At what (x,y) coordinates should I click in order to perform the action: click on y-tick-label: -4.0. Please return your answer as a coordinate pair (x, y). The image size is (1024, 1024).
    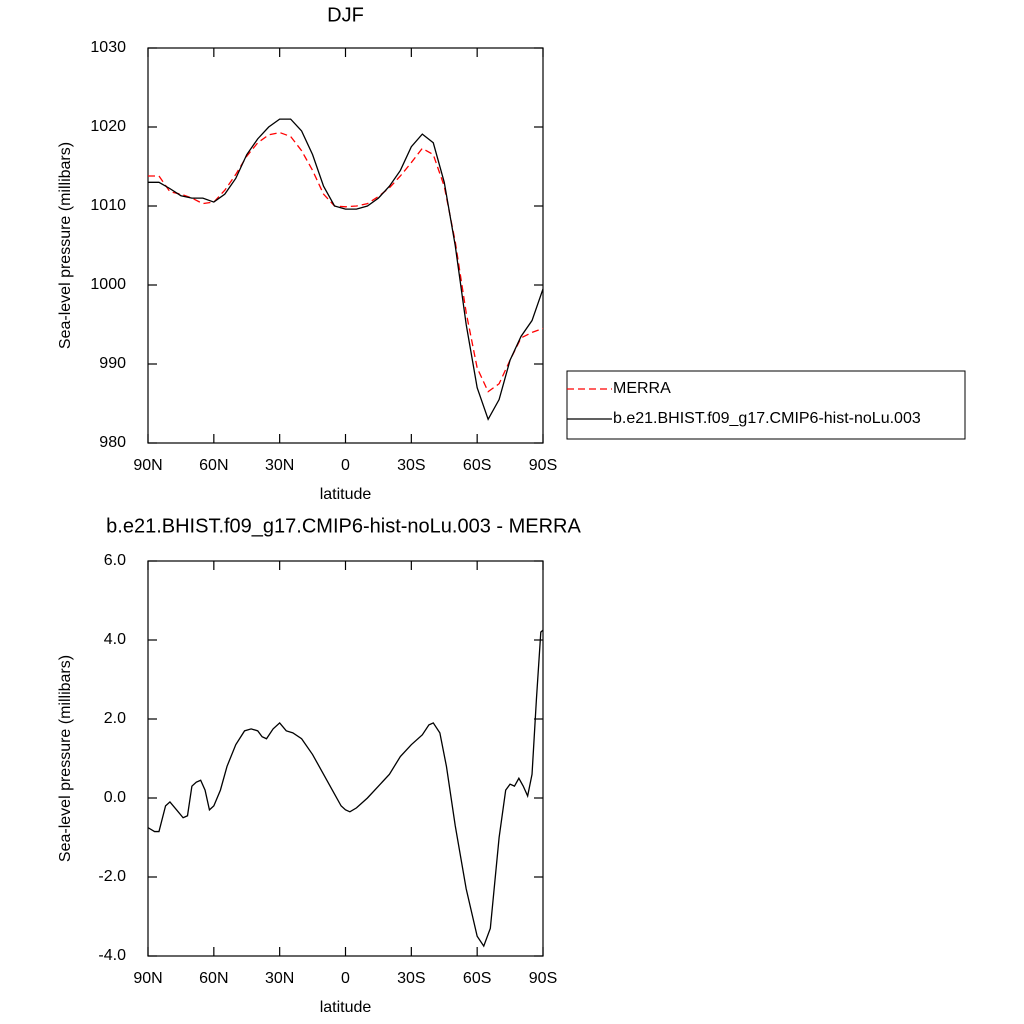
    Looking at the image, I should click on (112, 955).